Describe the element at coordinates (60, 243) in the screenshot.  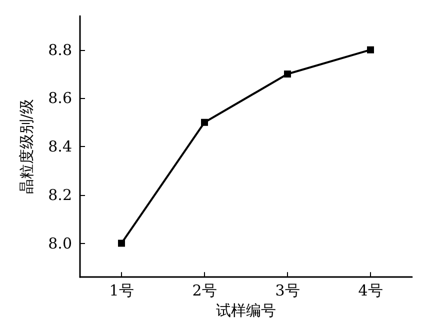
I see `y-tick-label: 8.0` at that location.